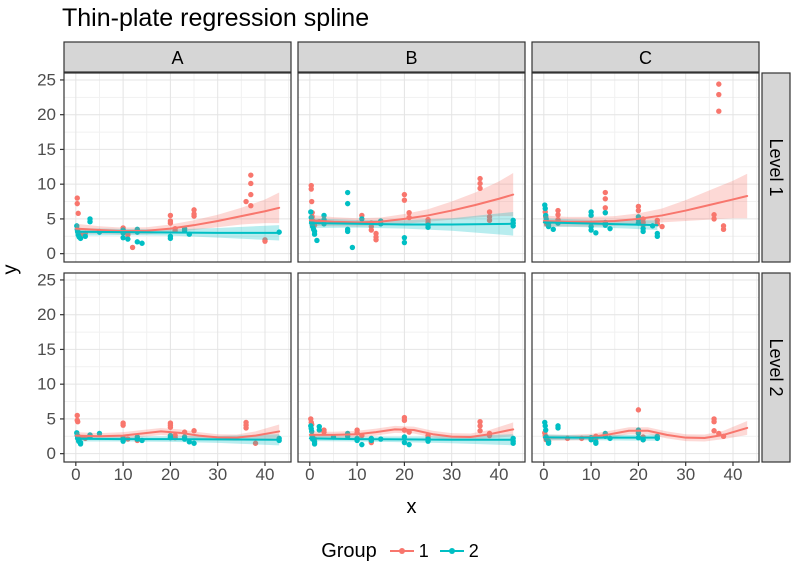 Image resolution: width=800 pixels, height=580 pixels. I want to click on x-tick-label: 40, so click(265, 474).